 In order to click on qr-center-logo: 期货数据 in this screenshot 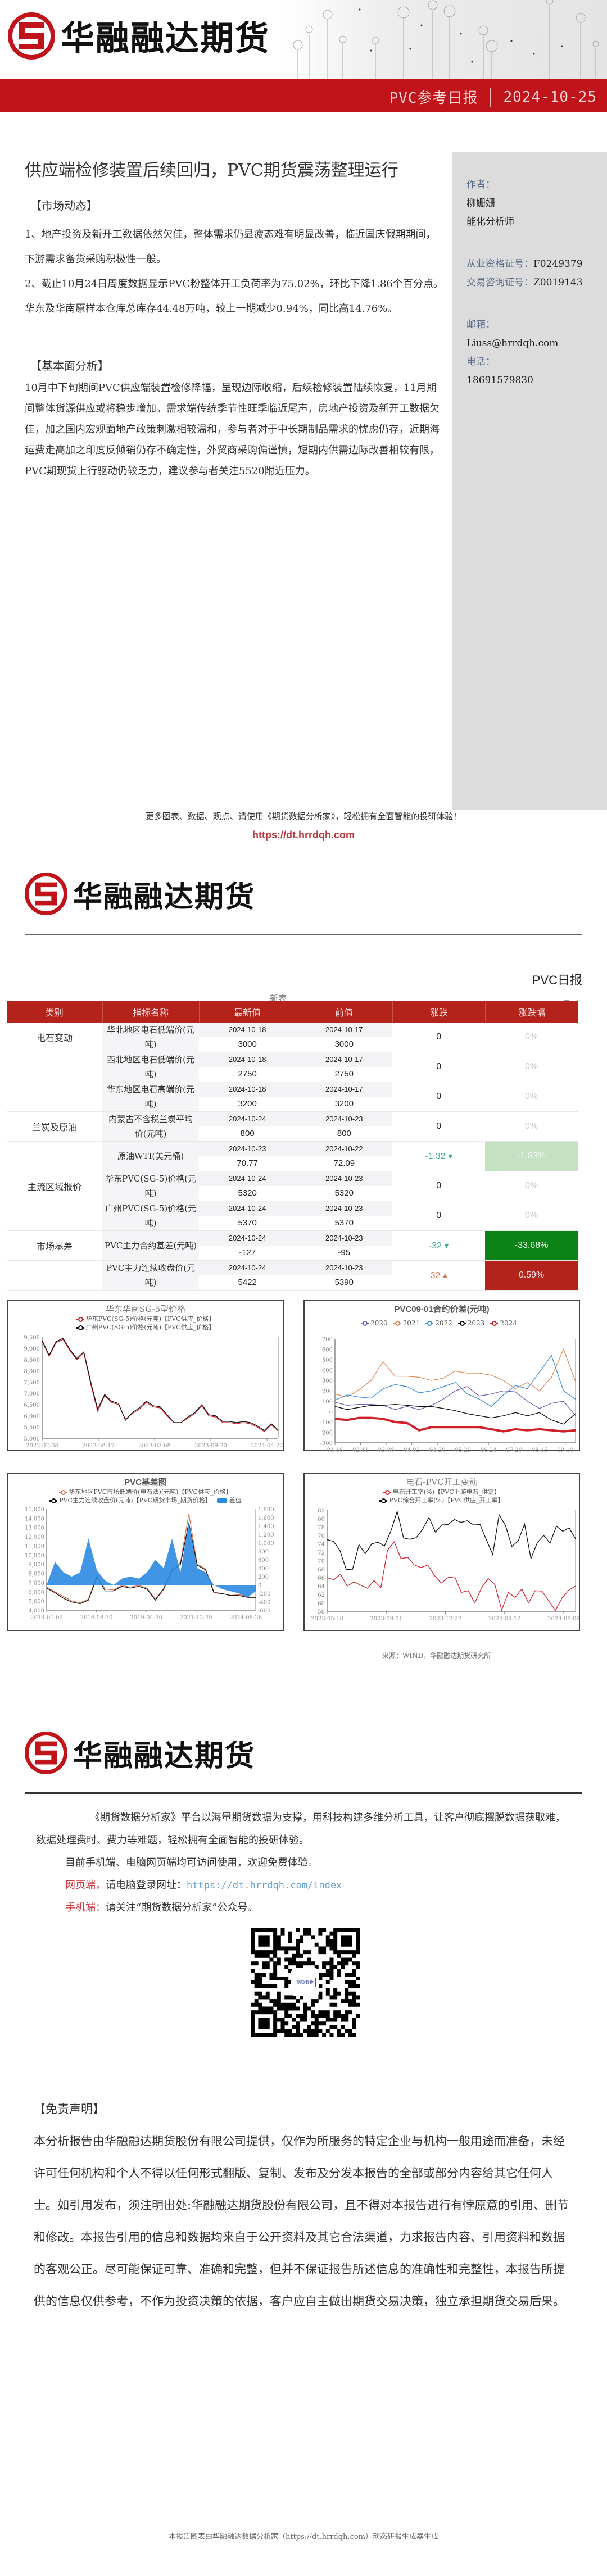, I will do `click(305, 1982)`.